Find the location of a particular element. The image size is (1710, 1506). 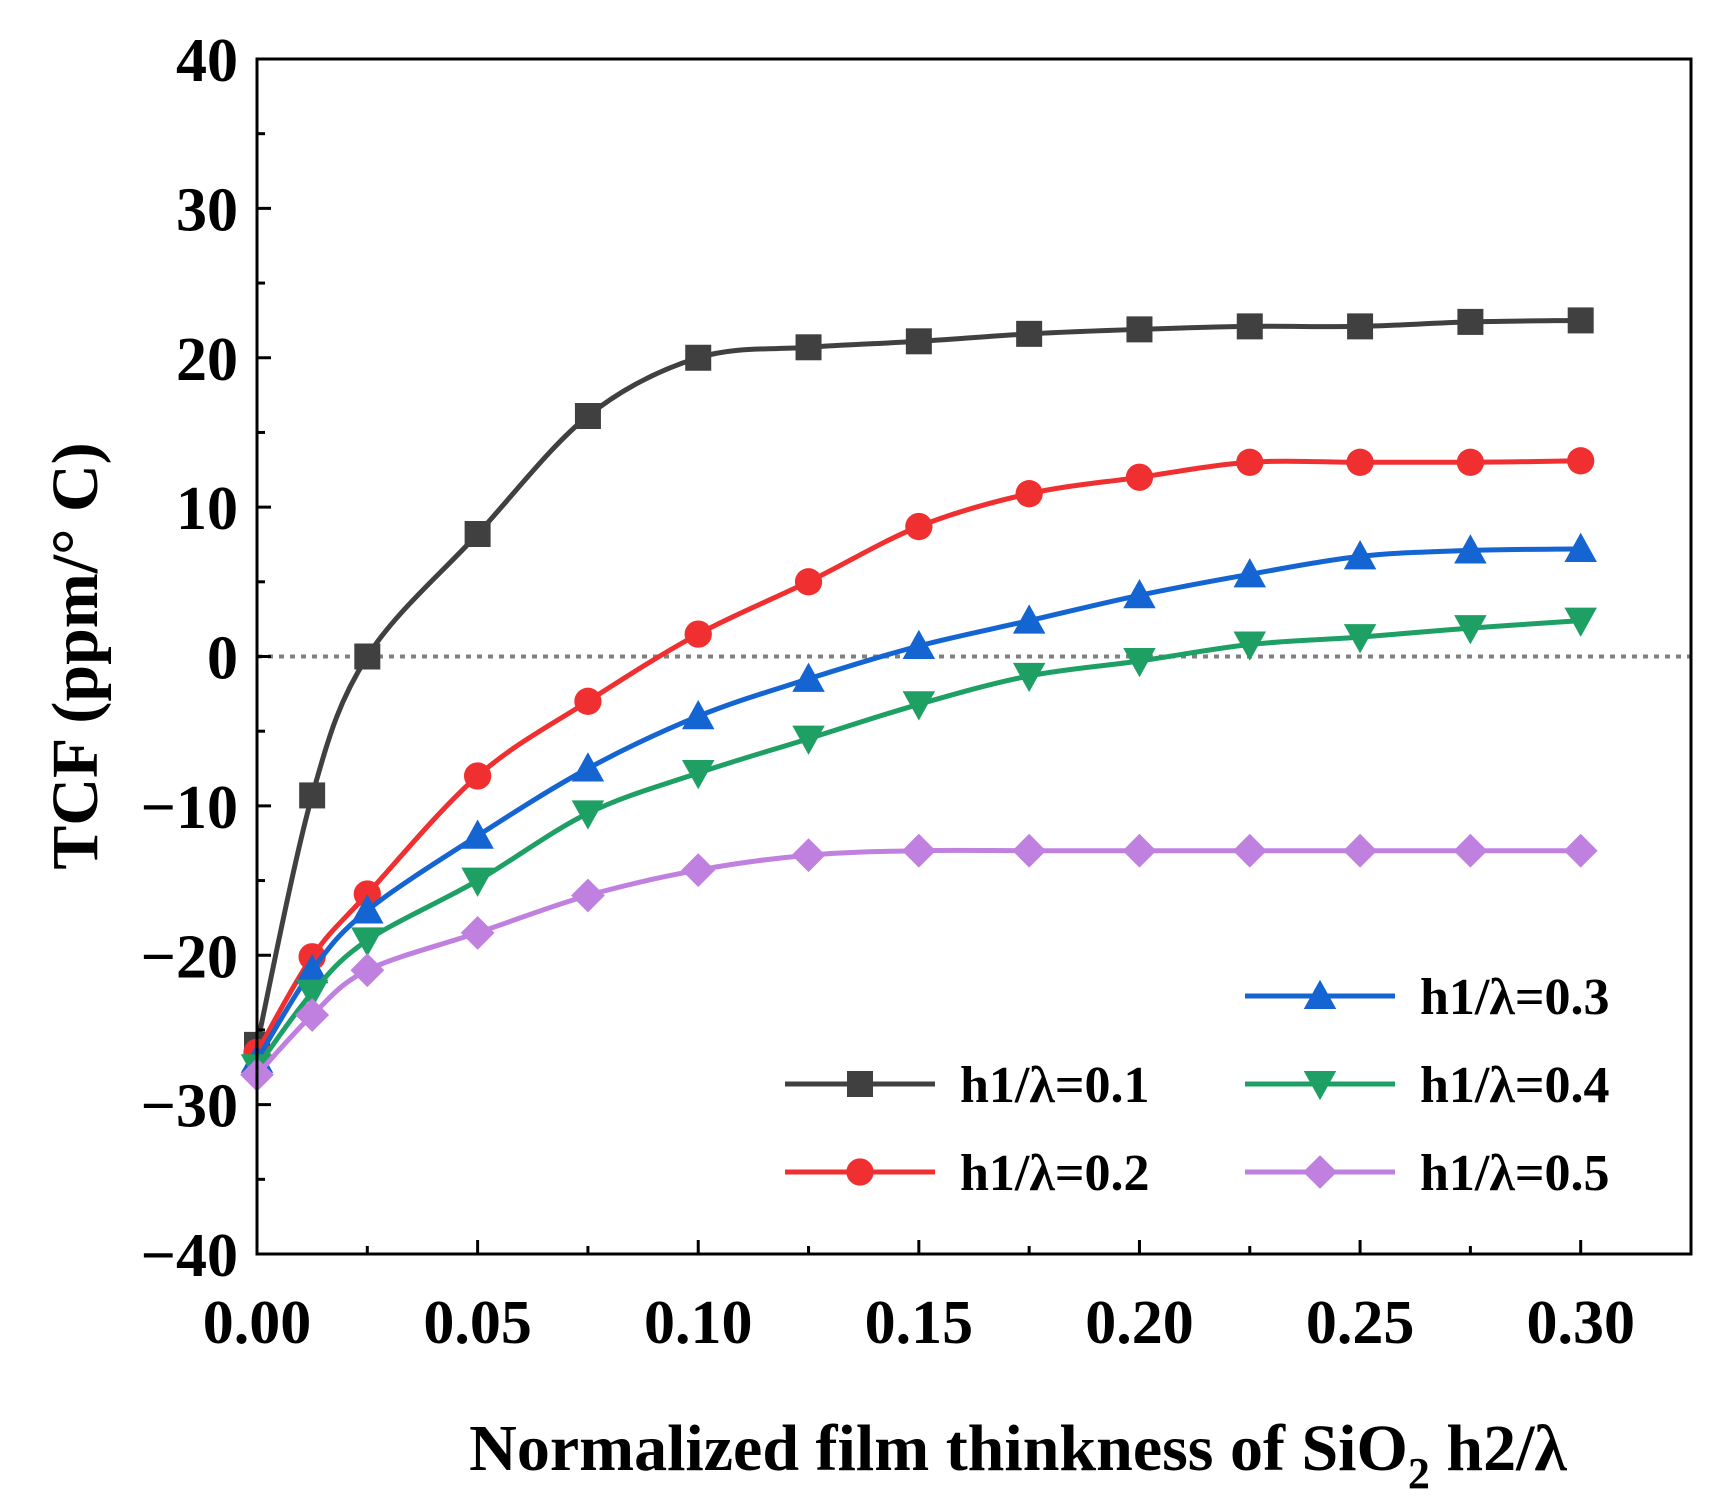

y-tick-label: −20 is located at coordinates (189, 957).